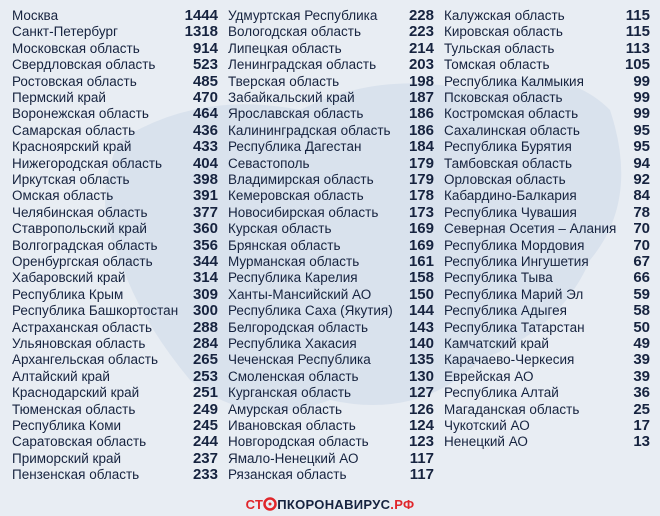  Describe the element at coordinates (509, 360) in the screenshot. I see `region-name: Карачаево-Черкесия` at that location.